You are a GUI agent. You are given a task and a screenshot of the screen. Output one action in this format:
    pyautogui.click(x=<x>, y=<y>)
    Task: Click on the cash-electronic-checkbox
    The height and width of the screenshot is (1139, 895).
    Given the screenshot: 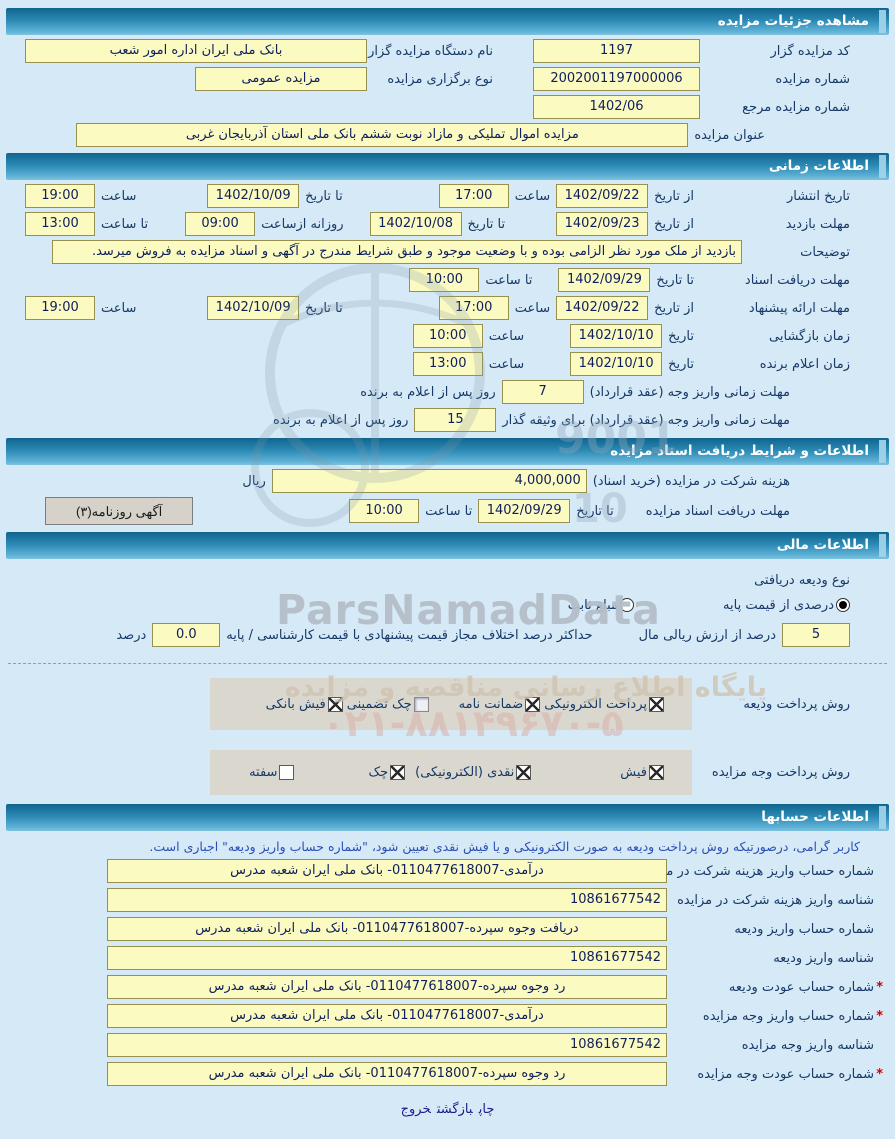 What is the action you would take?
    pyautogui.click(x=524, y=772)
    